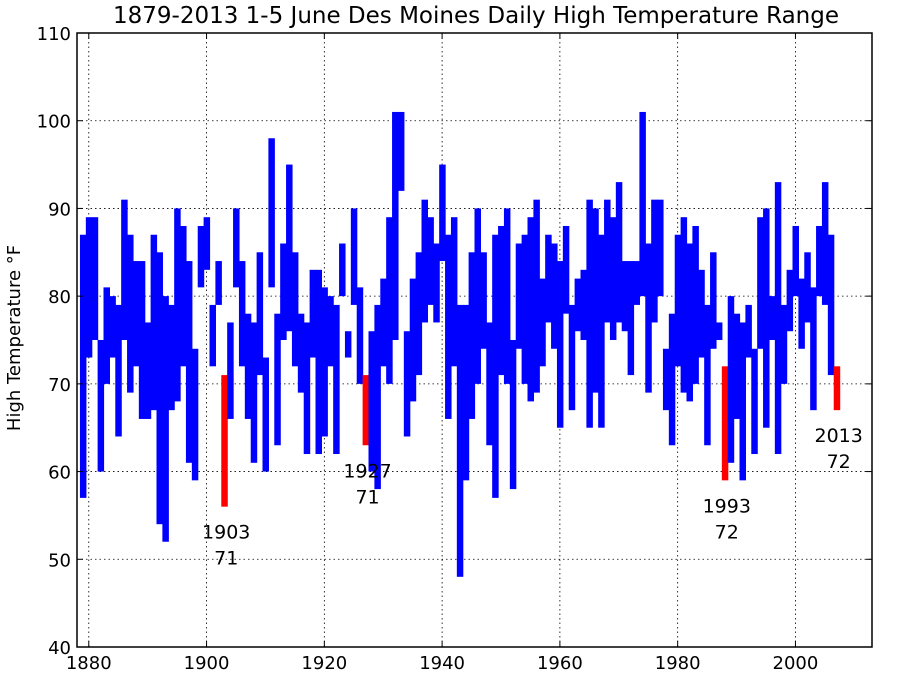  I want to click on x-tick-label: 1960, so click(560, 663).